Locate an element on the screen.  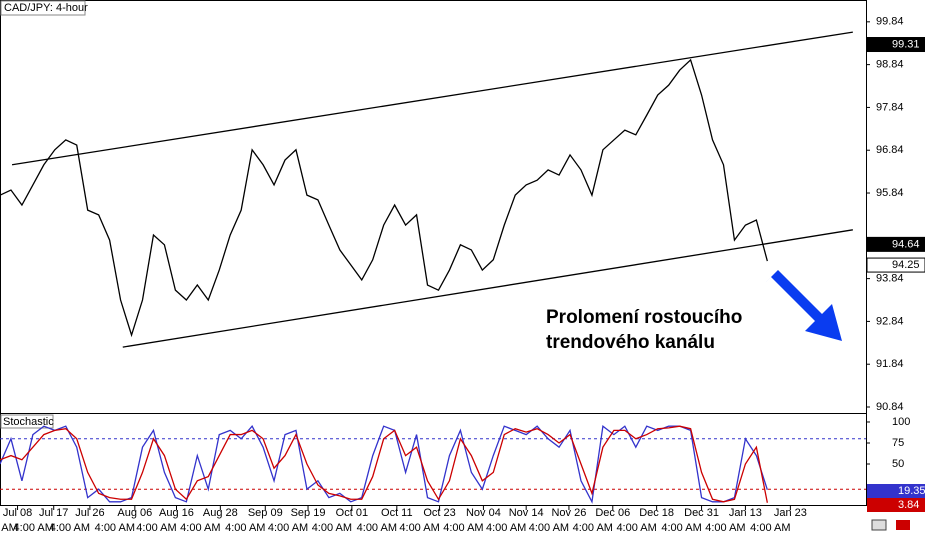
x-tick-label: Dec 31 is located at coordinates (701, 513).